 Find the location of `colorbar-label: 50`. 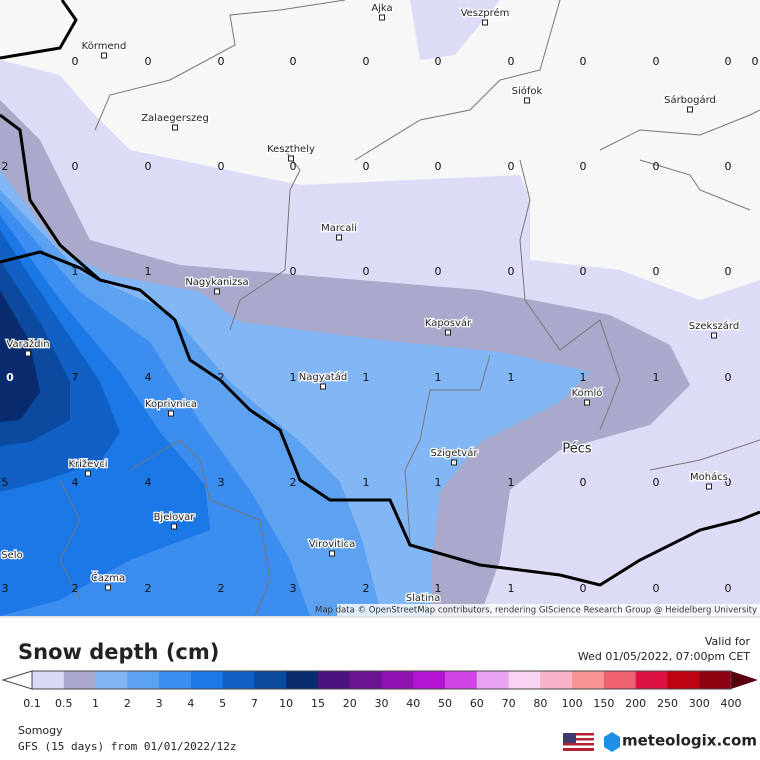

colorbar-label: 50 is located at coordinates (445, 703).